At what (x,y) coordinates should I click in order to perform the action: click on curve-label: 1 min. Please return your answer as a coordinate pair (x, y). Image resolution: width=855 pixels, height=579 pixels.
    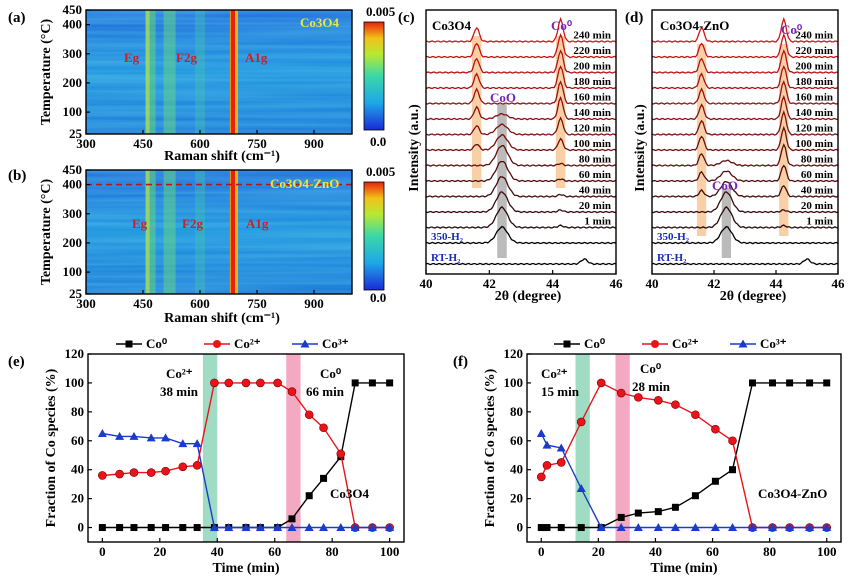
    Looking at the image, I should click on (819, 222).